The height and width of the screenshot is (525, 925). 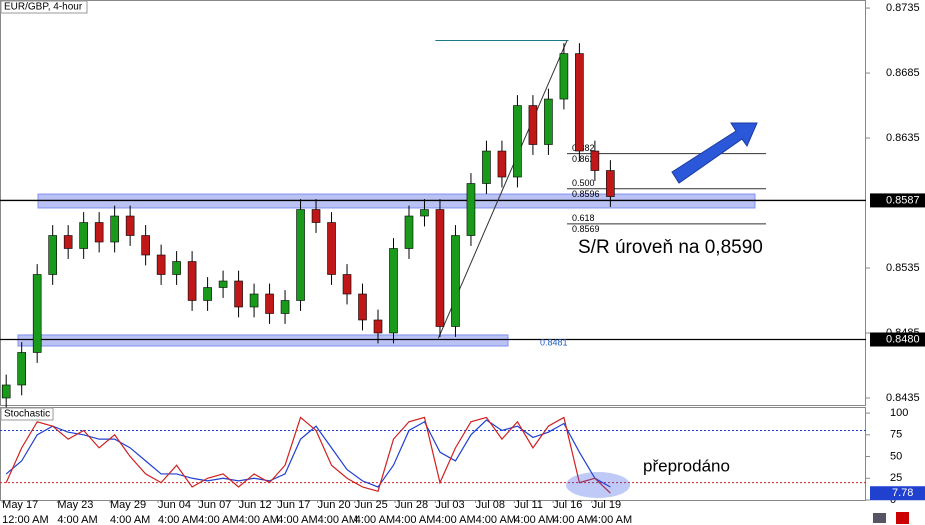 What do you see at coordinates (903, 398) in the screenshot?
I see `y-tick-label: 0.8435` at bounding box center [903, 398].